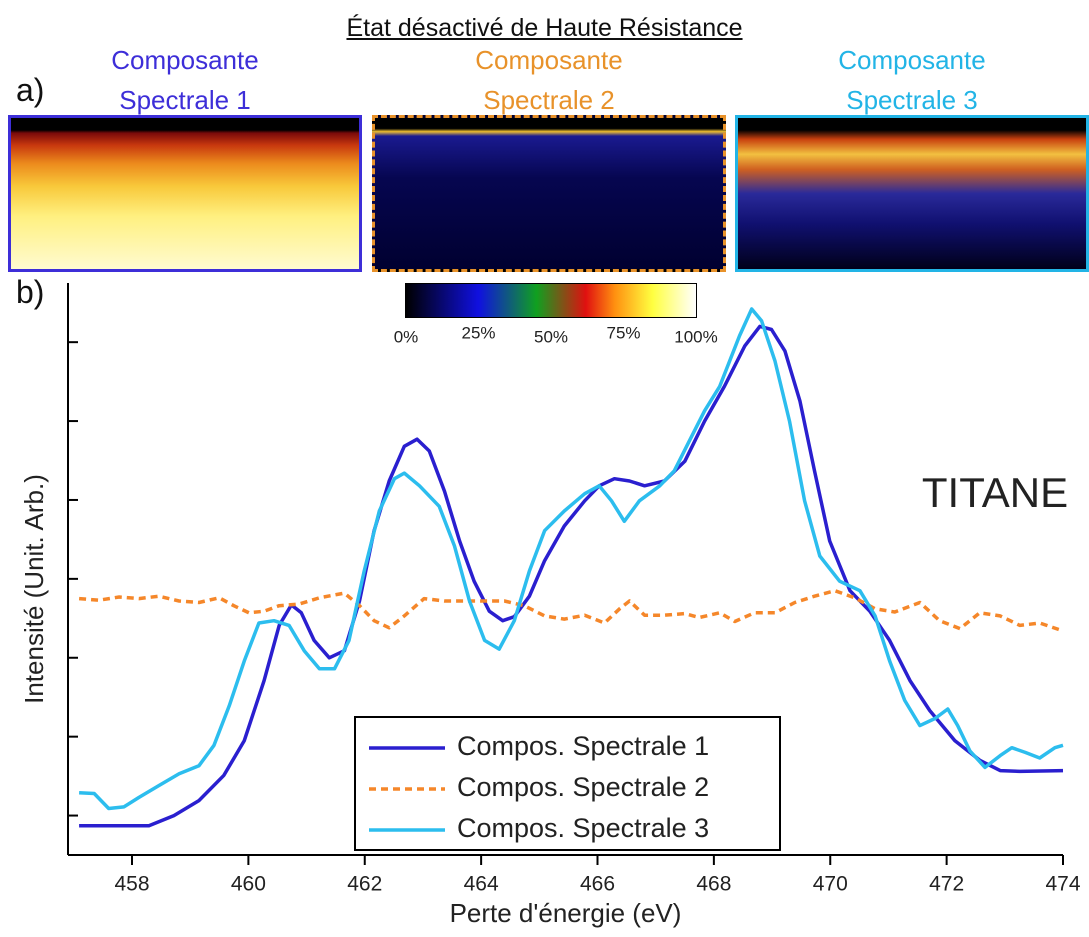 Image resolution: width=1089 pixels, height=937 pixels. Describe the element at coordinates (566, 913) in the screenshot. I see `x-axis-label: Perte d'énergie (eV)` at that location.